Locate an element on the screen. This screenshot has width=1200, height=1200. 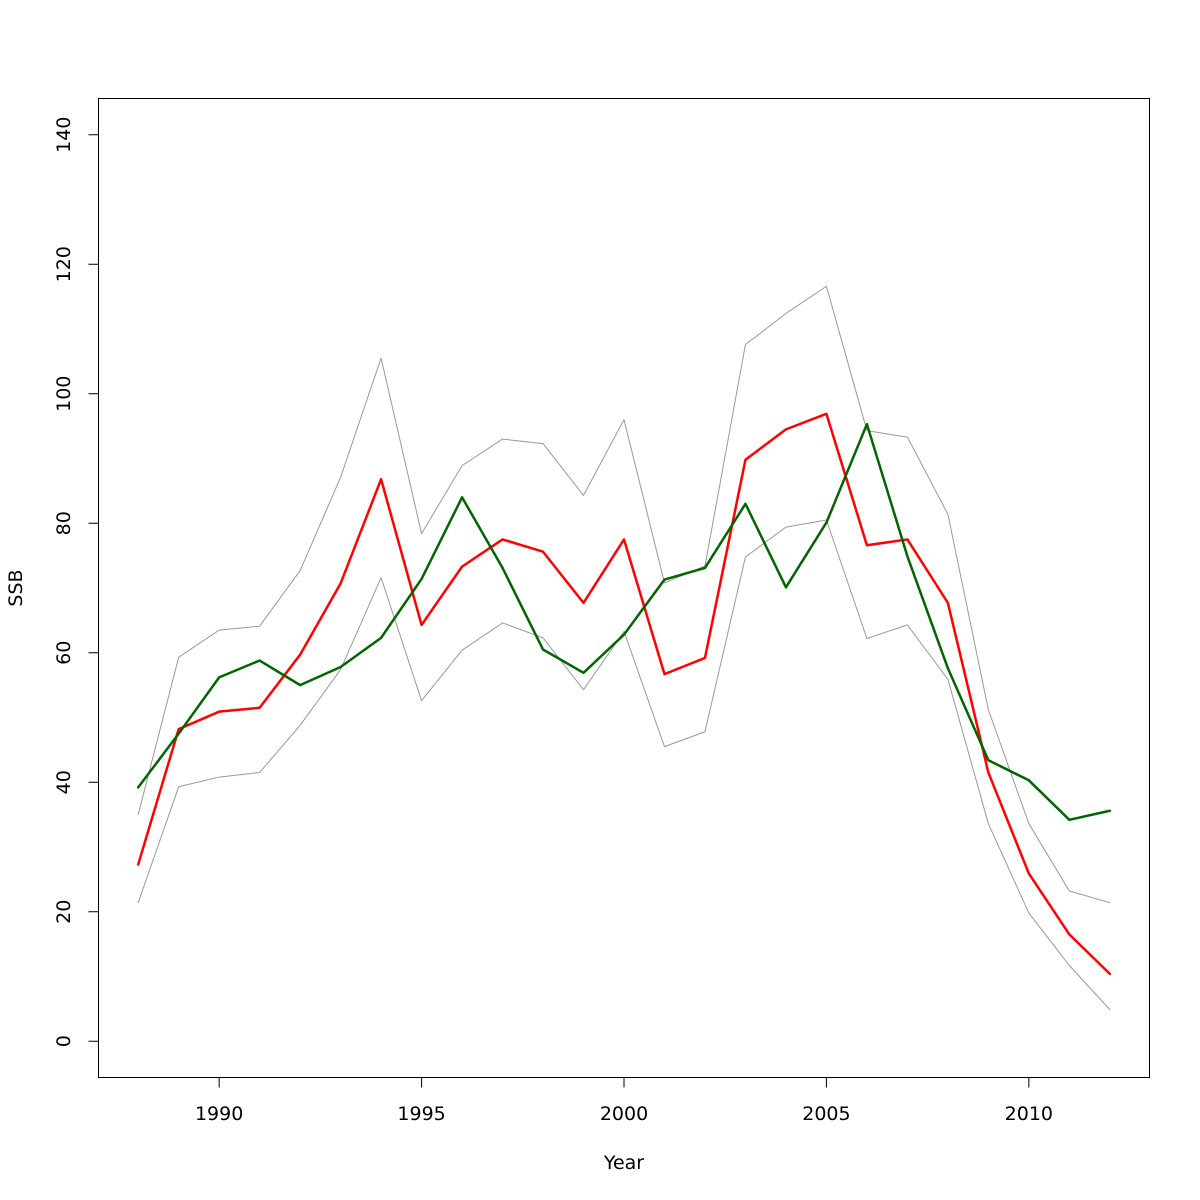
y-tick-label: 140 is located at coordinates (64, 135).